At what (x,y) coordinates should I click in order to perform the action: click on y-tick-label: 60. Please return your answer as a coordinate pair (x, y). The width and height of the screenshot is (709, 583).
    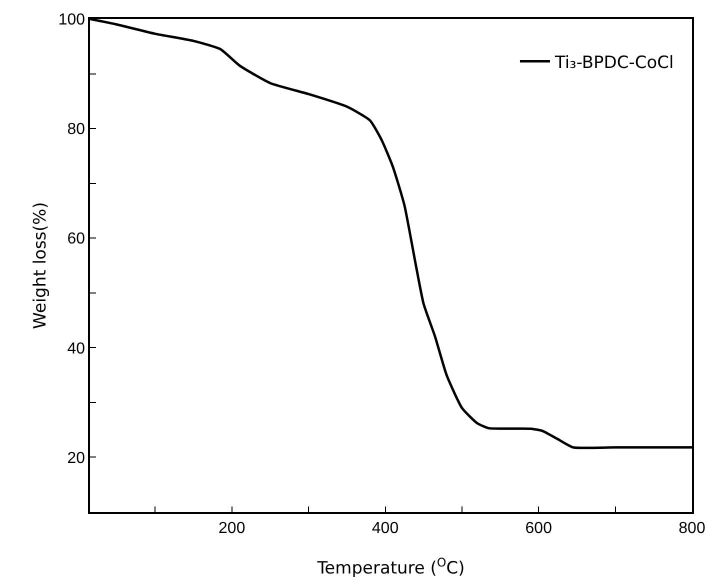
    Looking at the image, I should click on (76, 239).